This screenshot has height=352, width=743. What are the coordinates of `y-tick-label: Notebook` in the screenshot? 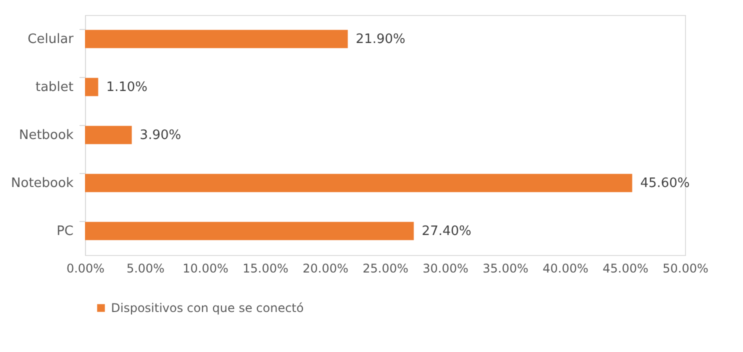 It's located at (42, 183).